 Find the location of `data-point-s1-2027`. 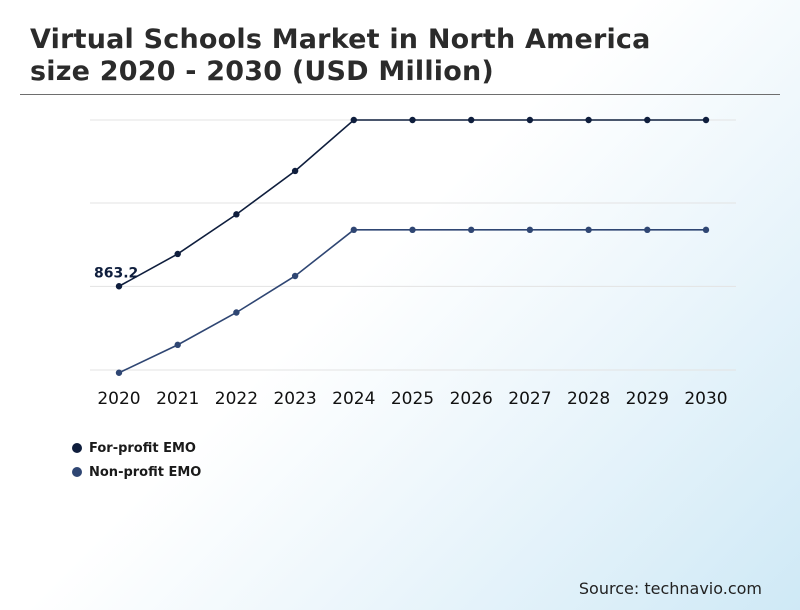

data-point-s1-2027 is located at coordinates (530, 230).